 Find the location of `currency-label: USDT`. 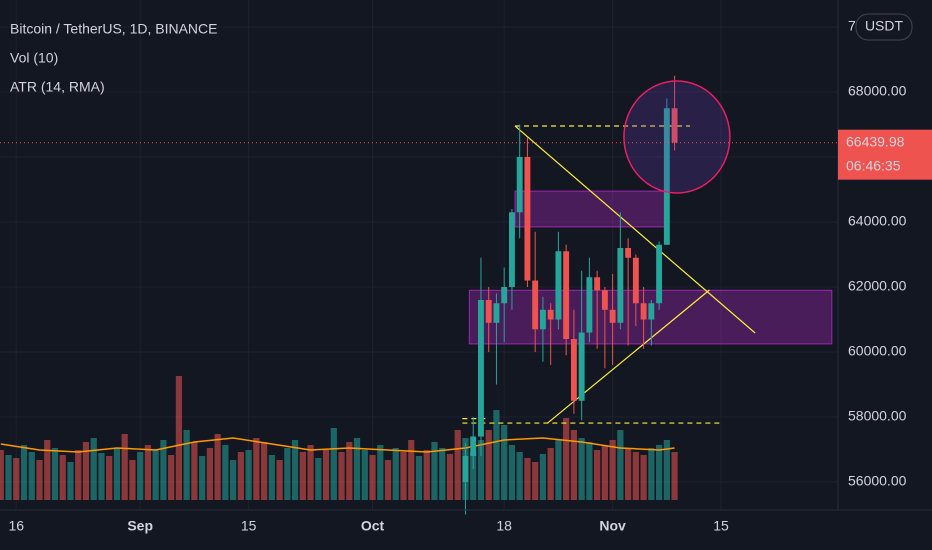

currency-label: USDT is located at coordinates (884, 26).